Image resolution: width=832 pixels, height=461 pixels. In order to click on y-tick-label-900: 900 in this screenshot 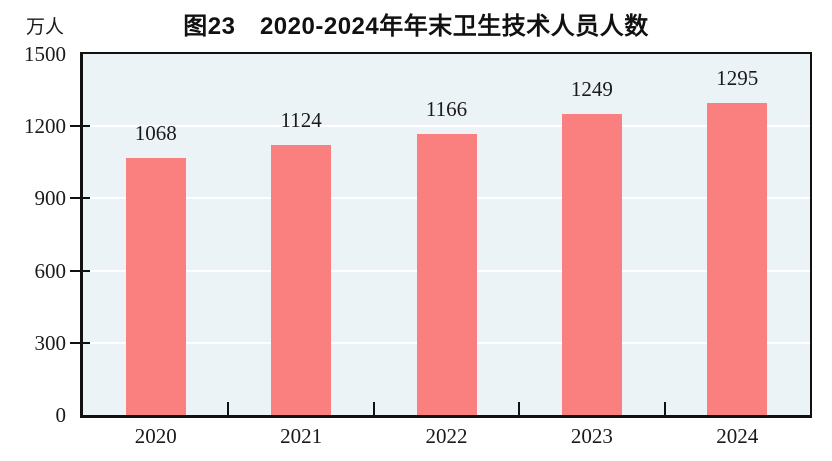, I will do `click(50, 198)`.